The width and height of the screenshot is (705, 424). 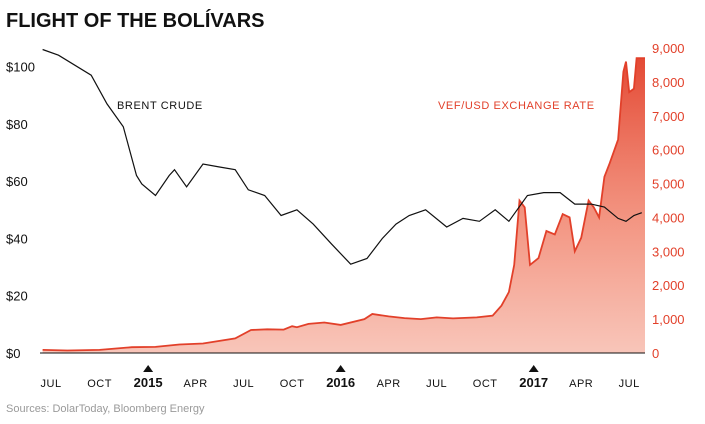 What do you see at coordinates (20, 210) in the screenshot?
I see `left-axis-ticks: $0 $20 $40 $60 $80 $100` at bounding box center [20, 210].